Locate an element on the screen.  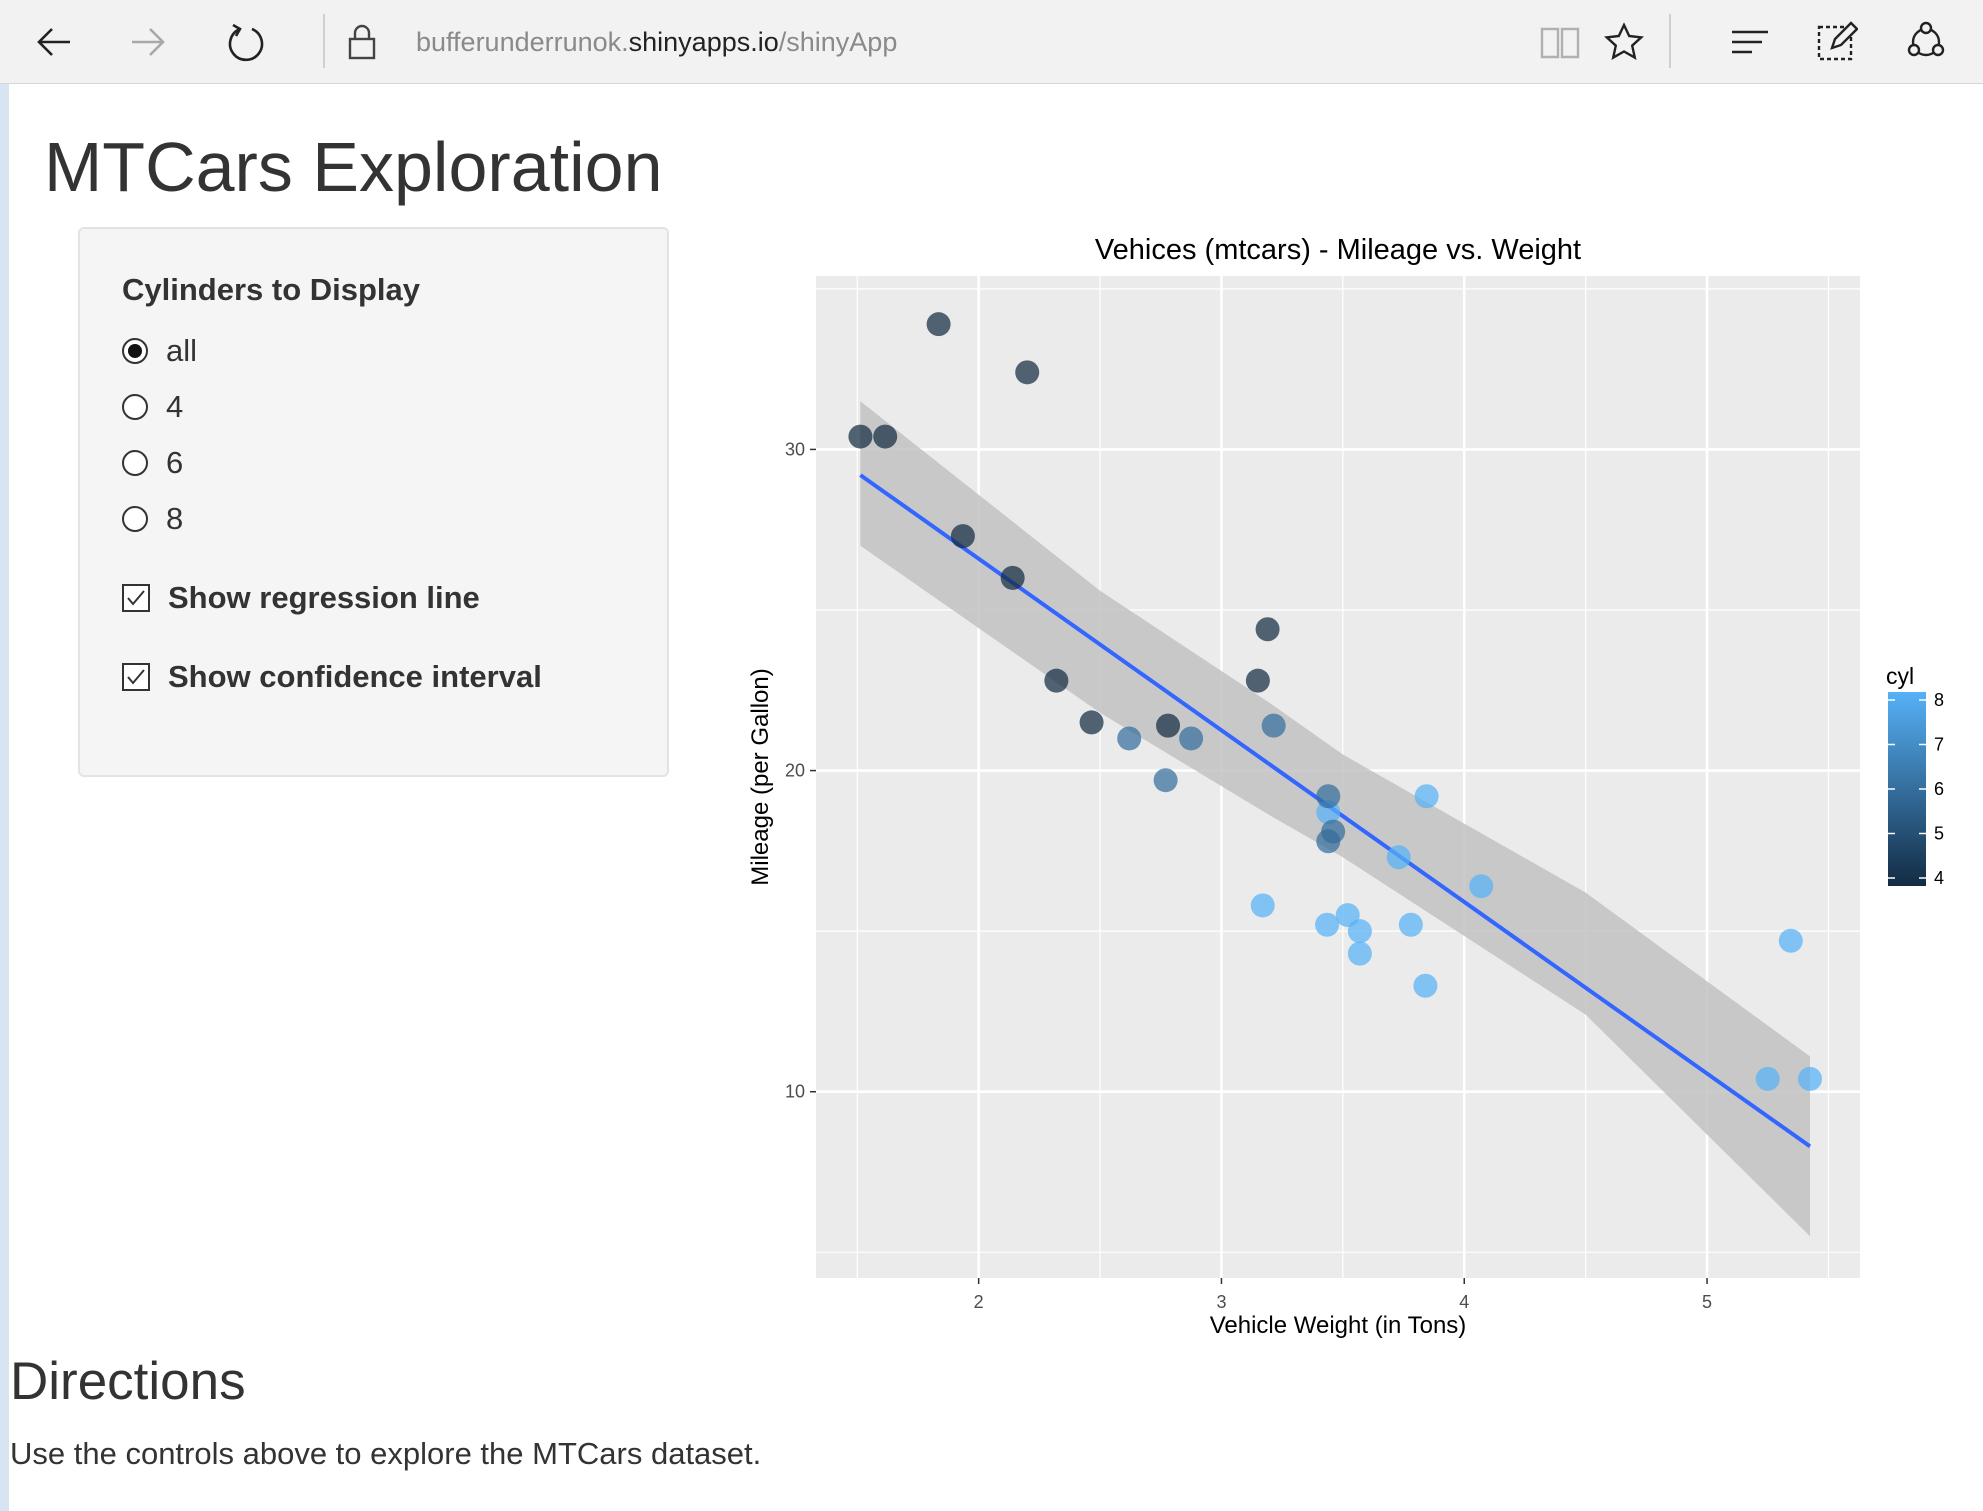
ci-checkbox-row: Show confidence interval is located at coordinates (332, 677).